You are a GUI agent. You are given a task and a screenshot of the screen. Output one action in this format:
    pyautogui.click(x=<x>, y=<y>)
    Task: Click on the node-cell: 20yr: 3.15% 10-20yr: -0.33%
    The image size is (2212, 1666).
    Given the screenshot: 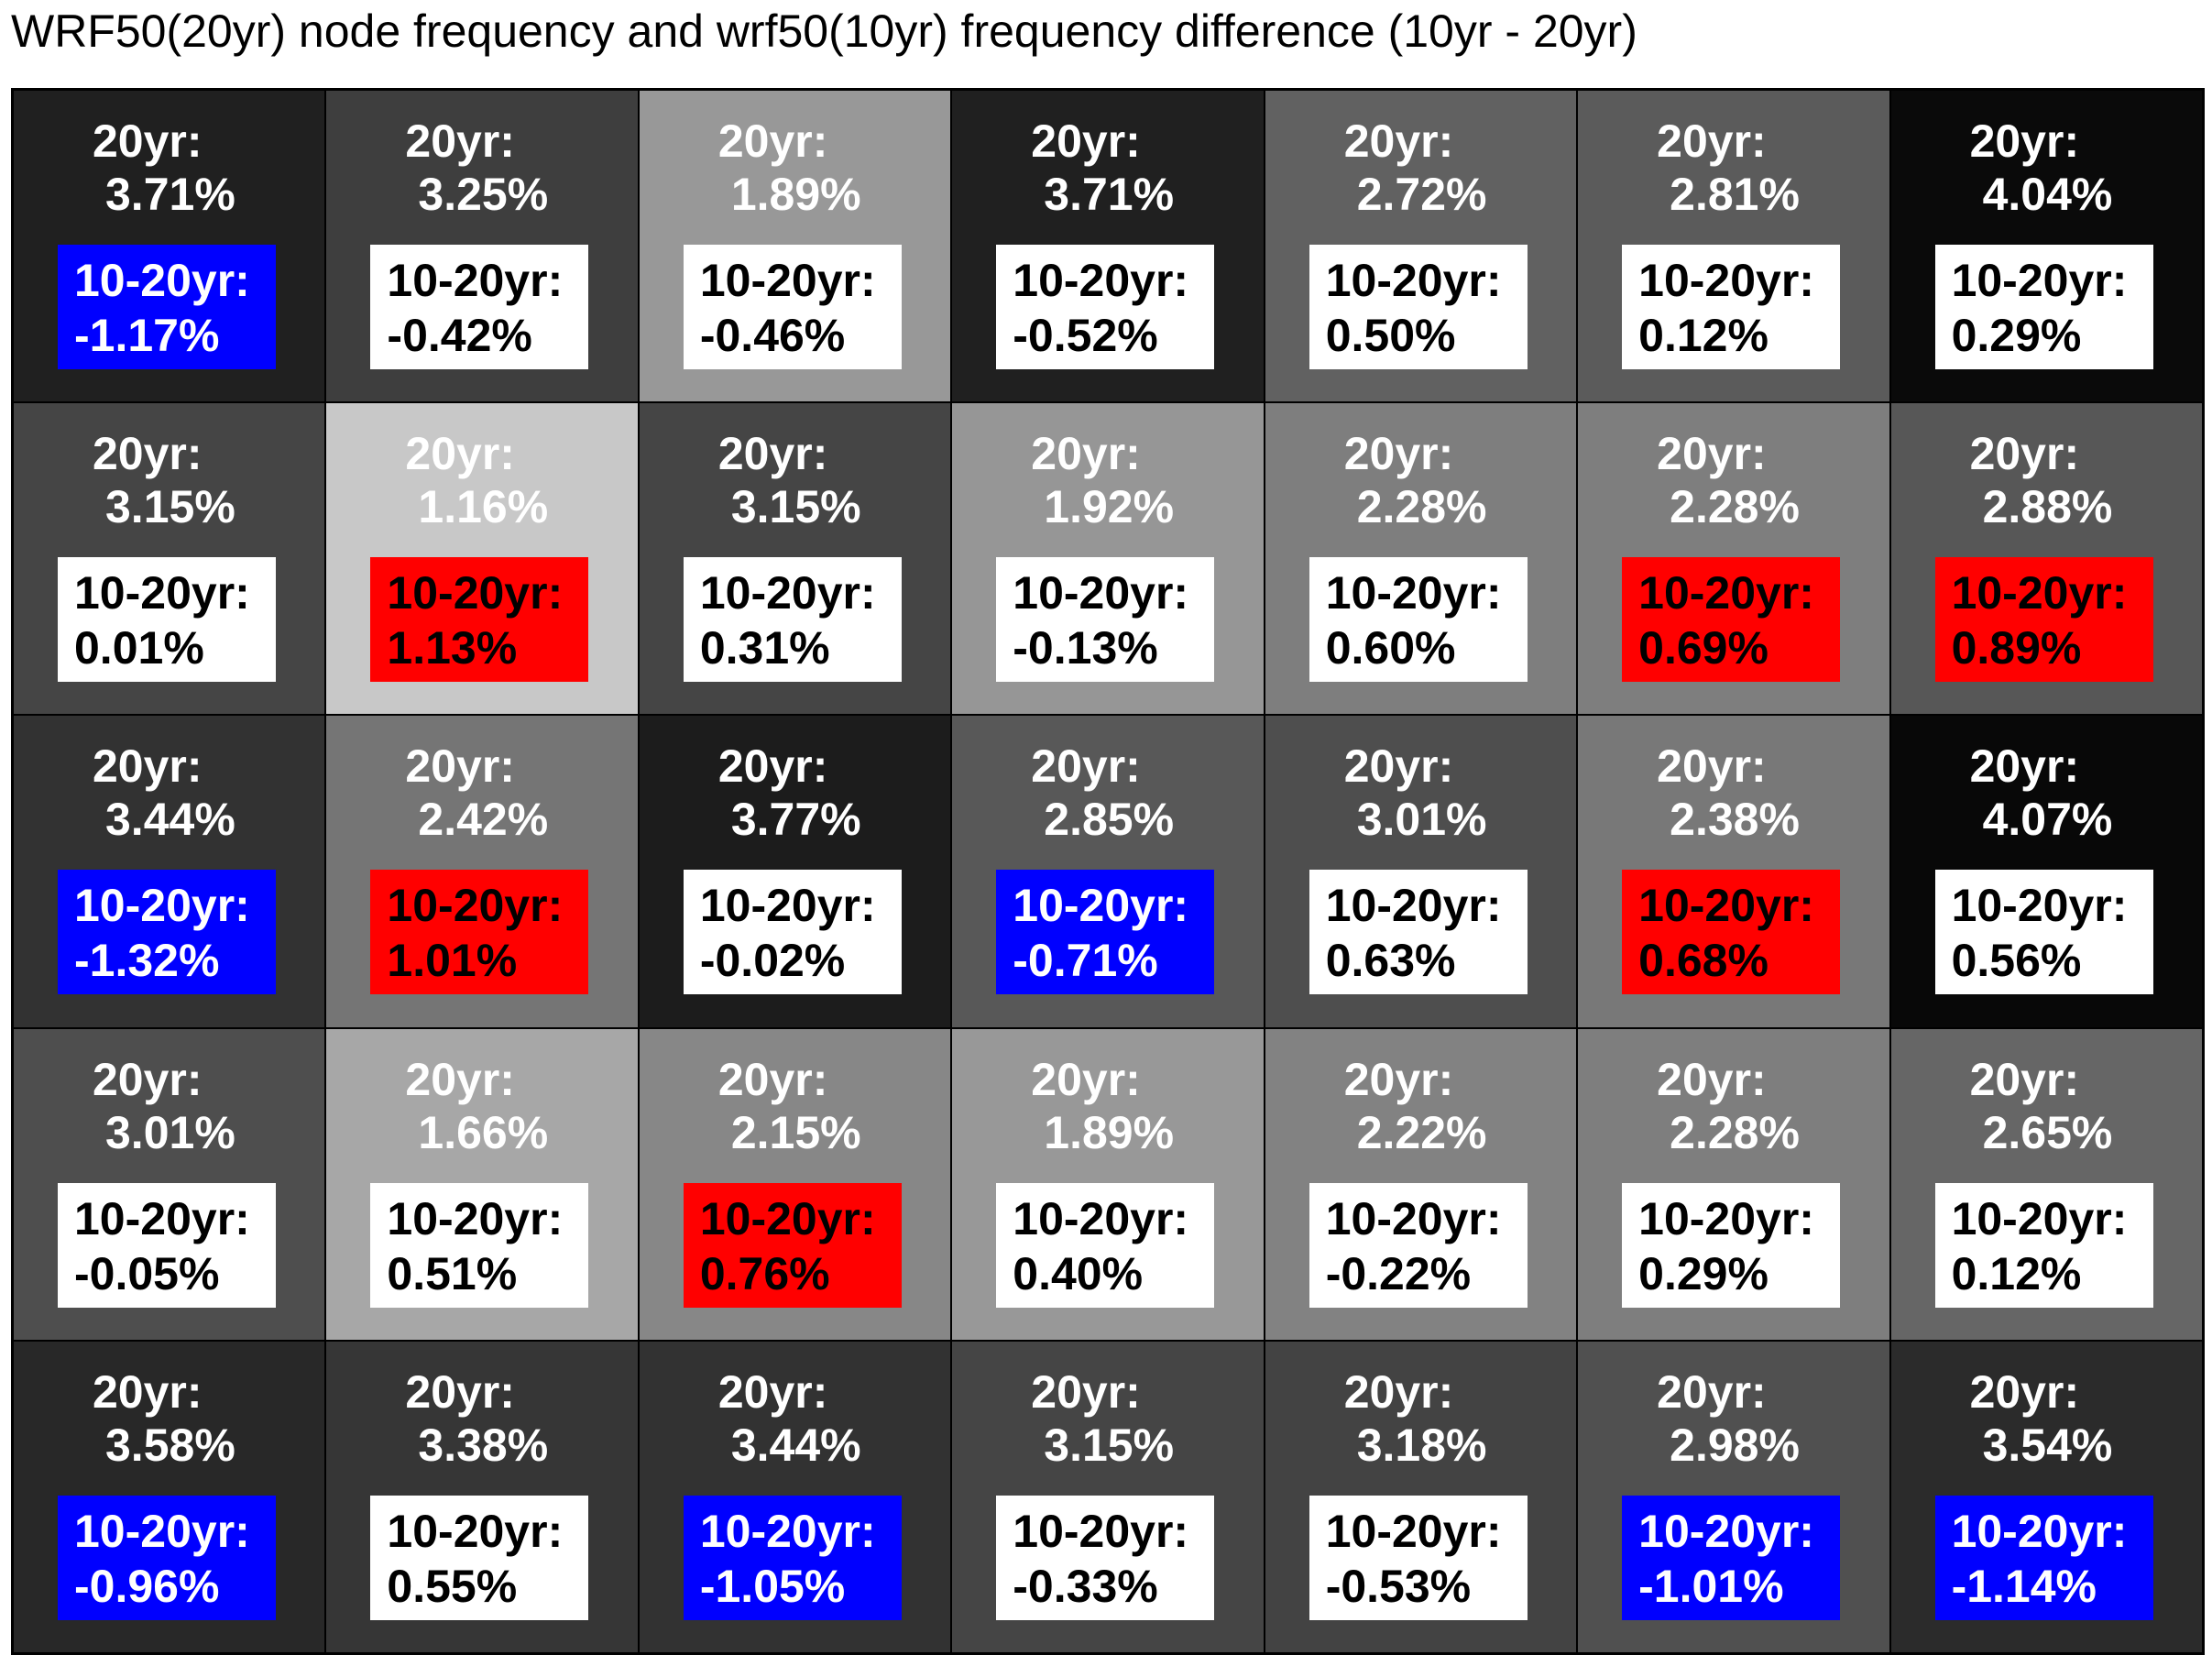 What is the action you would take?
    pyautogui.click(x=1108, y=1497)
    